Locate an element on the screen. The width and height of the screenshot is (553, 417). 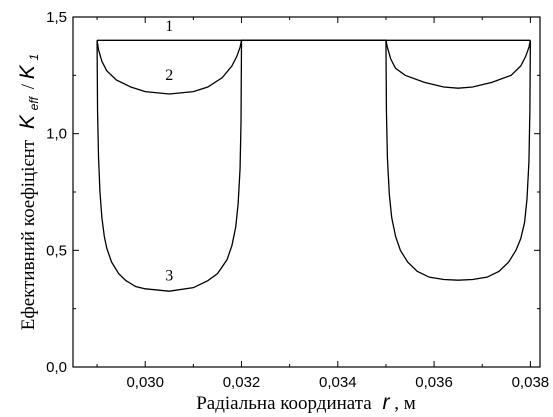
x-axis-title: Радіальна координата r , м is located at coordinates (306, 402).